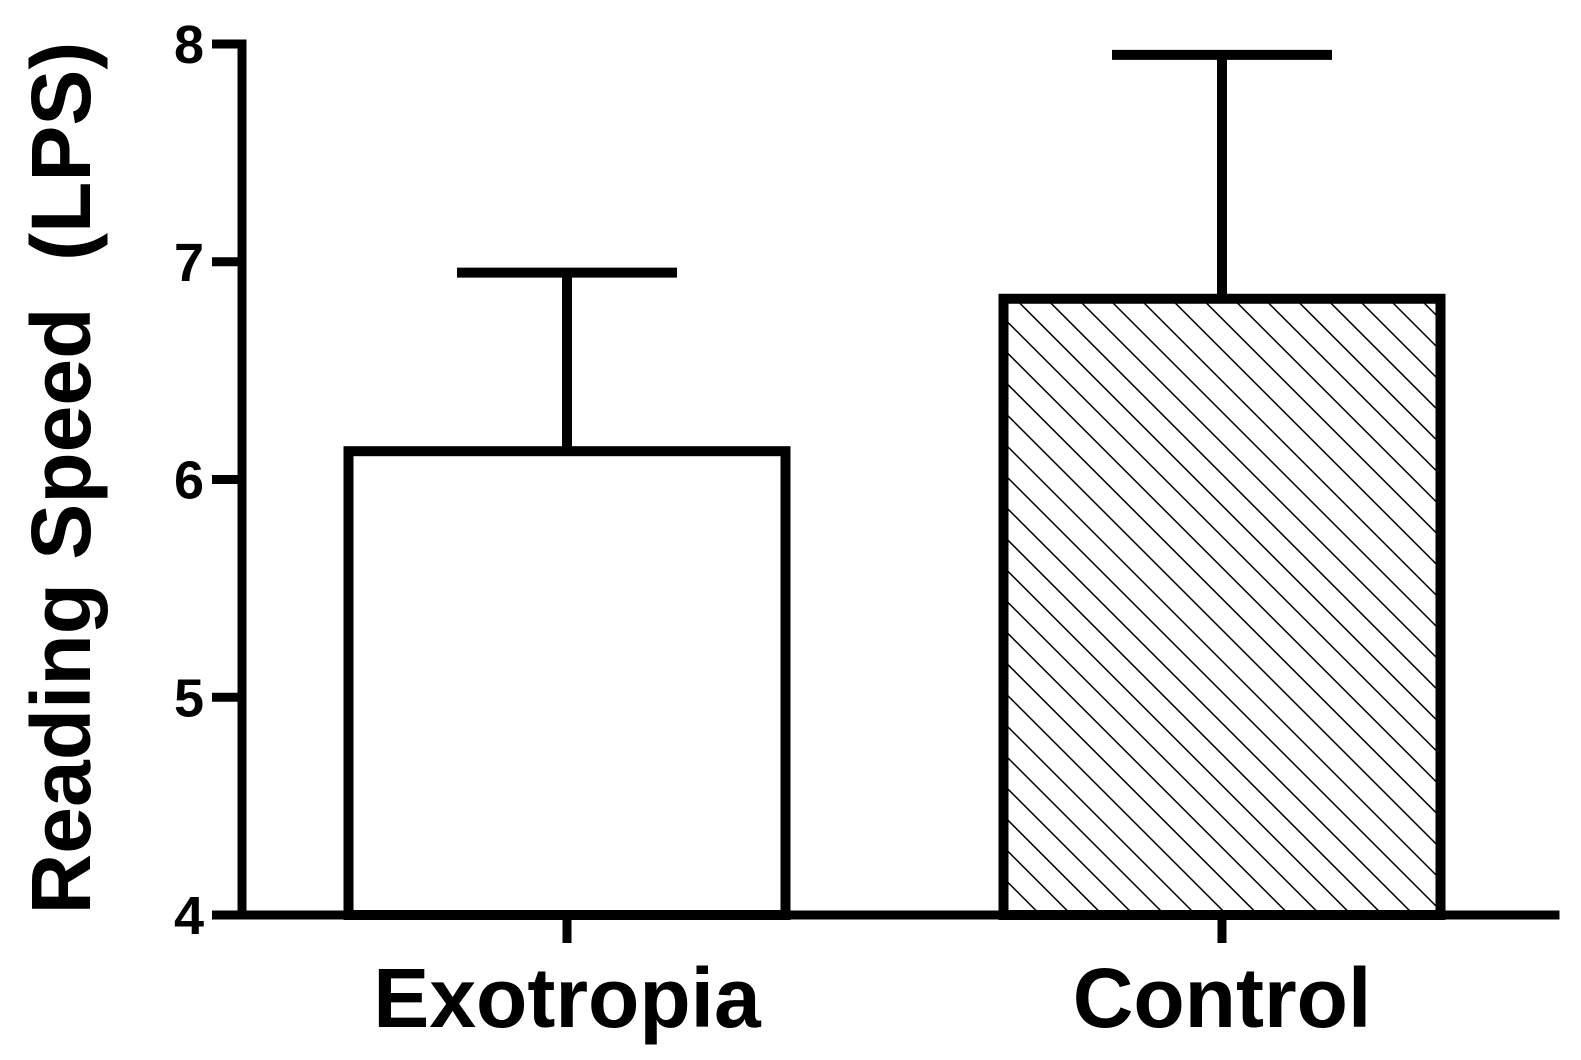  Describe the element at coordinates (61, 478) in the screenshot. I see `y-axis-title: Reading Speed (LPS)` at that location.